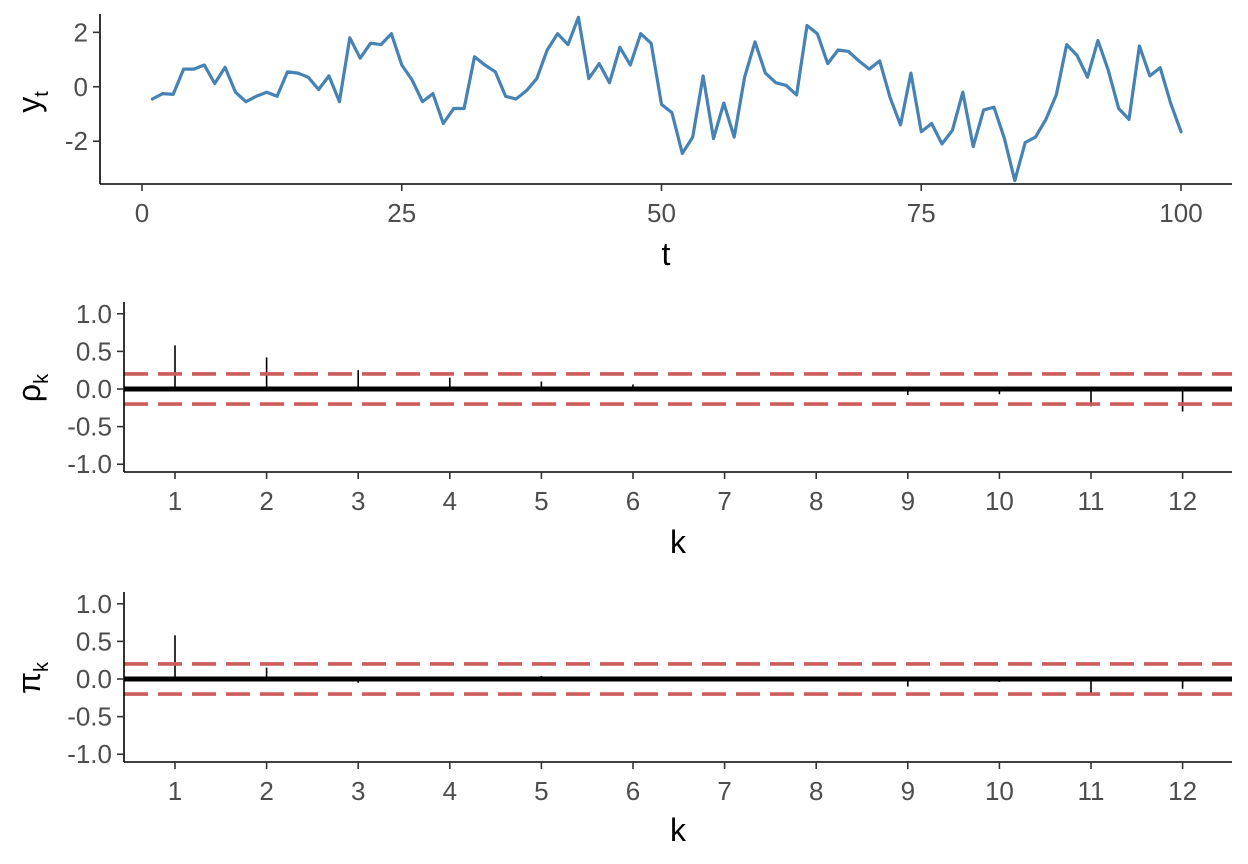  Describe the element at coordinates (678, 830) in the screenshot. I see `pacf-x-axis-title: k` at that location.